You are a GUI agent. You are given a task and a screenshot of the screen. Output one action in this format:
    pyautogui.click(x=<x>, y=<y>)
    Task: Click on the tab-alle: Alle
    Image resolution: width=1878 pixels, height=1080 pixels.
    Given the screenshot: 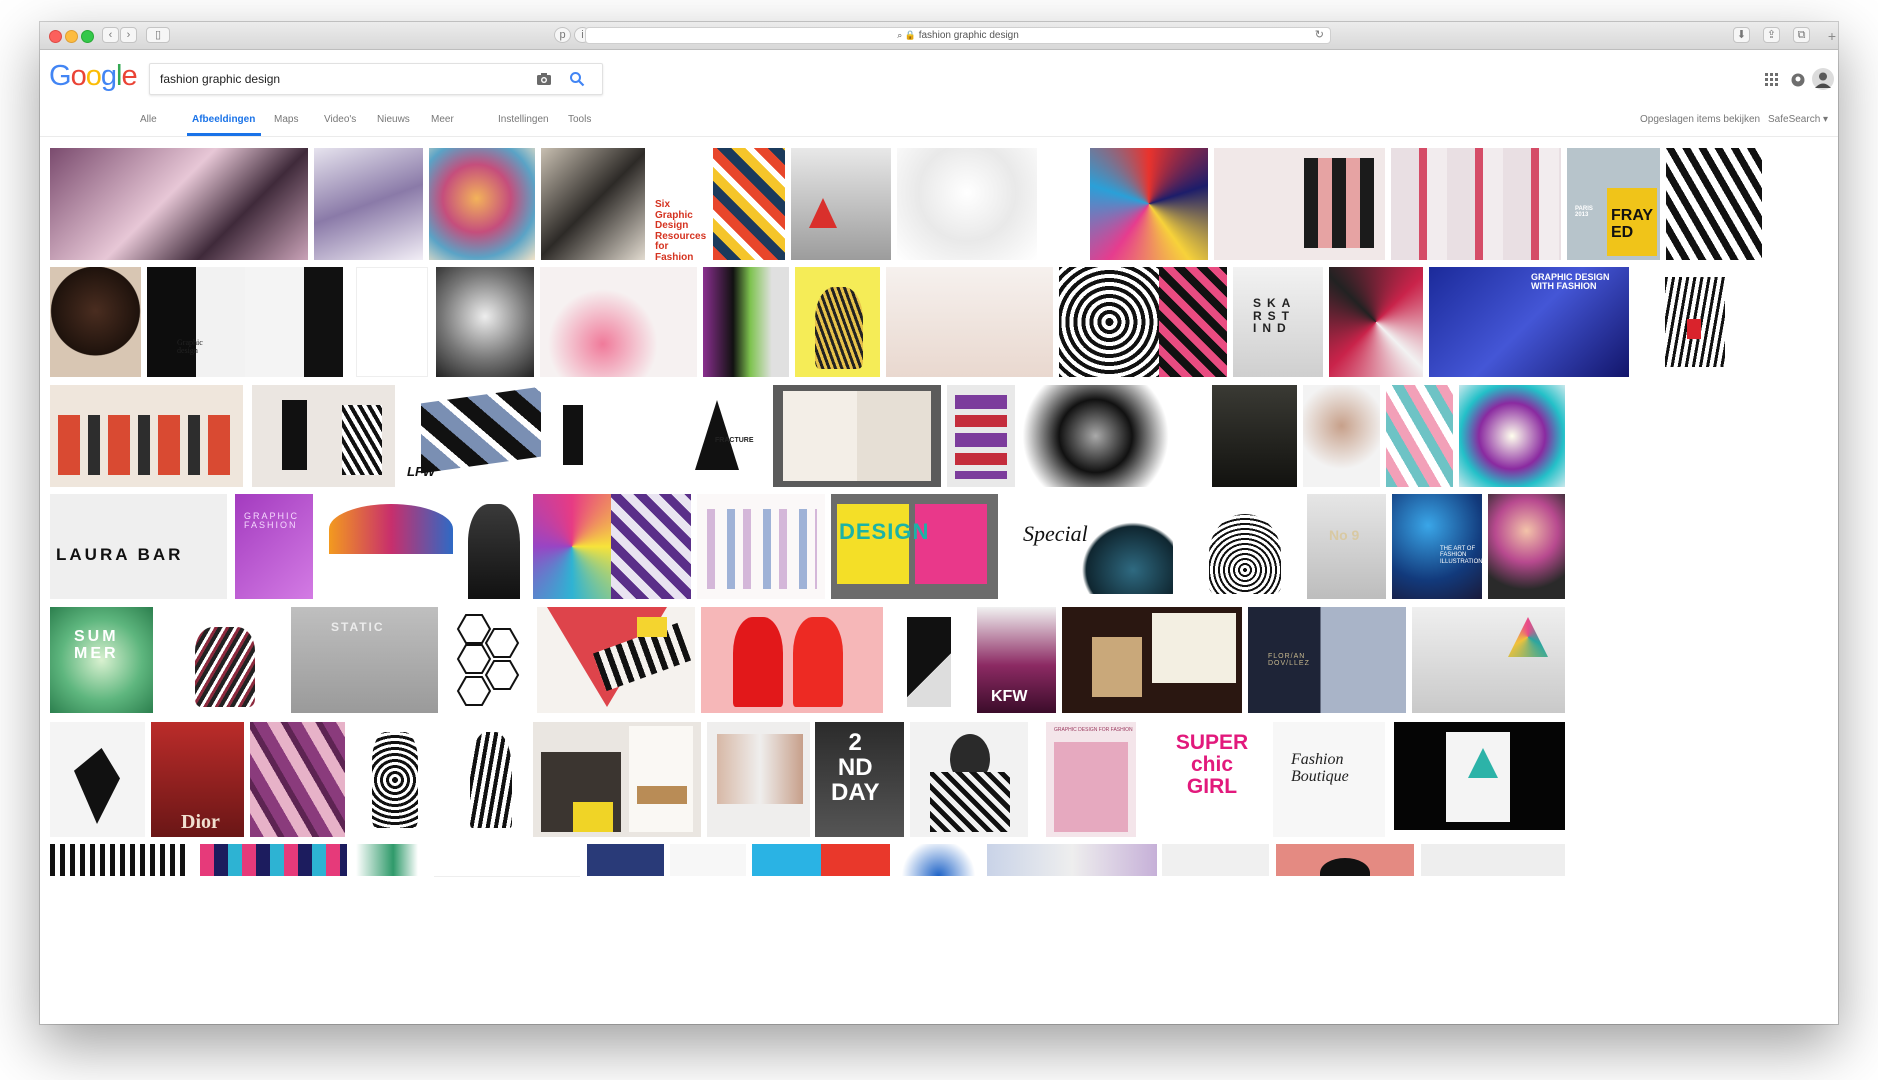 What is the action you would take?
    pyautogui.click(x=148, y=119)
    